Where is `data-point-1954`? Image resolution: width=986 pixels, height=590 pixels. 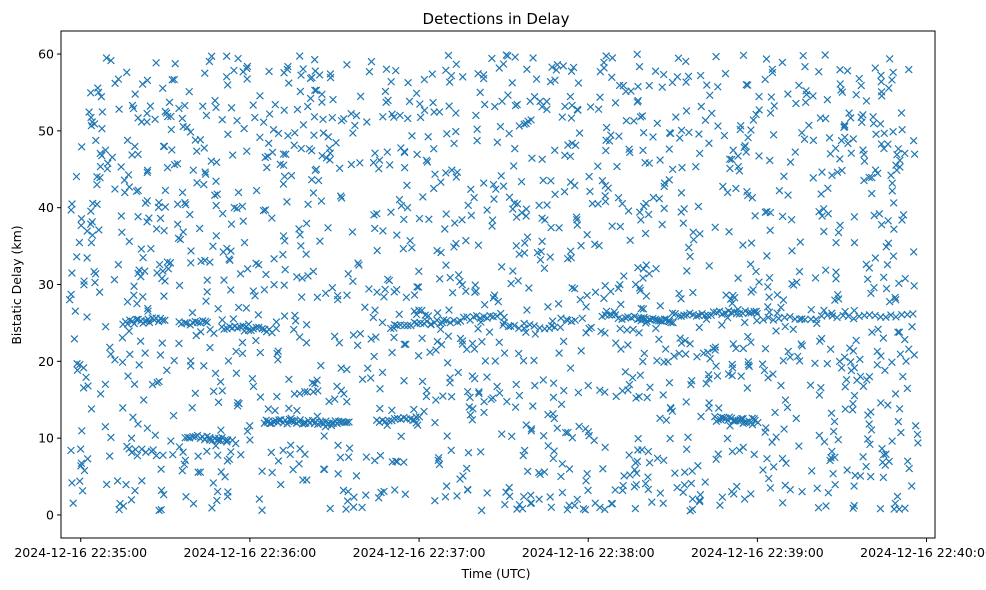 data-point-1954 is located at coordinates (741, 418).